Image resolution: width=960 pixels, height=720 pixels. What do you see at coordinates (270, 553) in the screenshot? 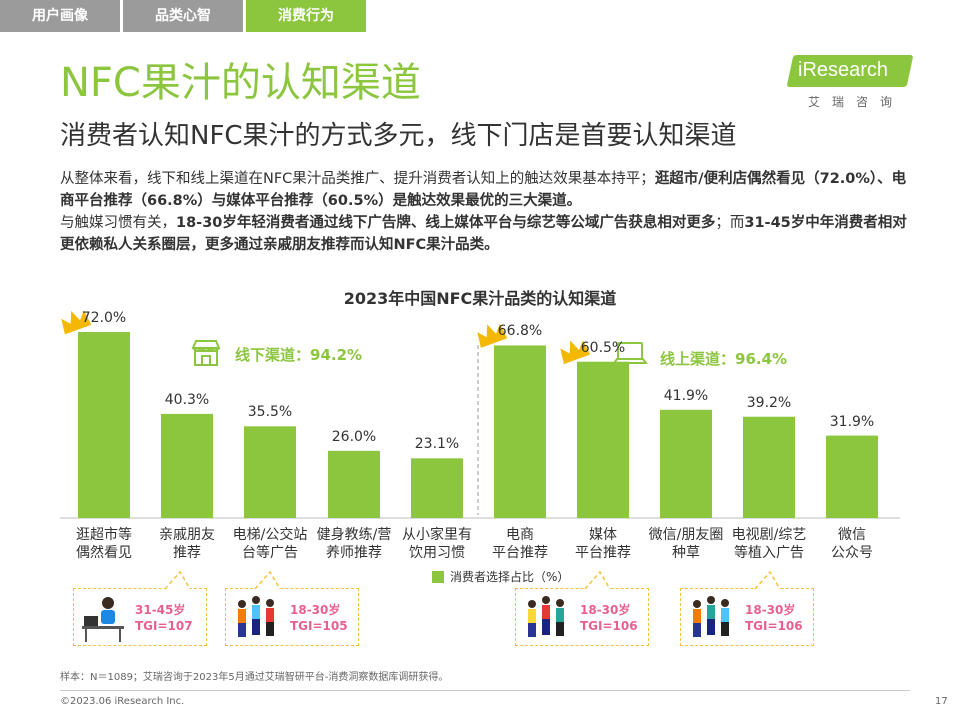
I see `category-label-line: 台等广告` at bounding box center [270, 553].